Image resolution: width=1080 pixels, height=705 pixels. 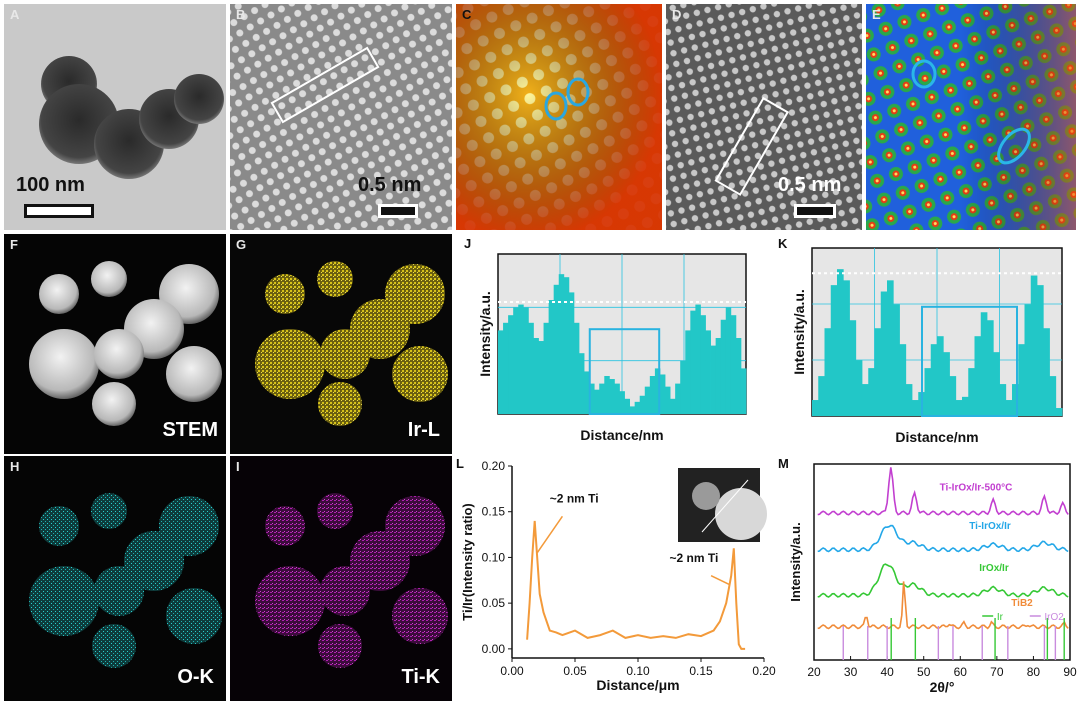 What do you see at coordinates (1000, 617) in the screenshot?
I see `legend-label: Ir` at bounding box center [1000, 617].